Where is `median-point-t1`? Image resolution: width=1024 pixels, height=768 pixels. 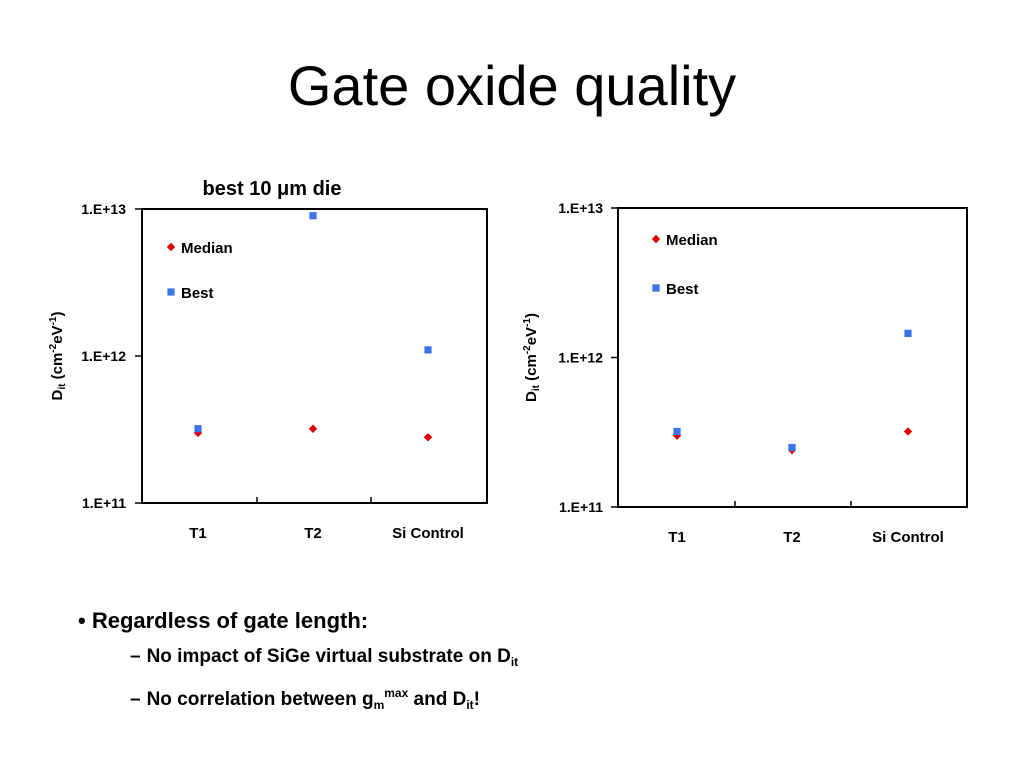
median-point-t1 is located at coordinates (198, 433).